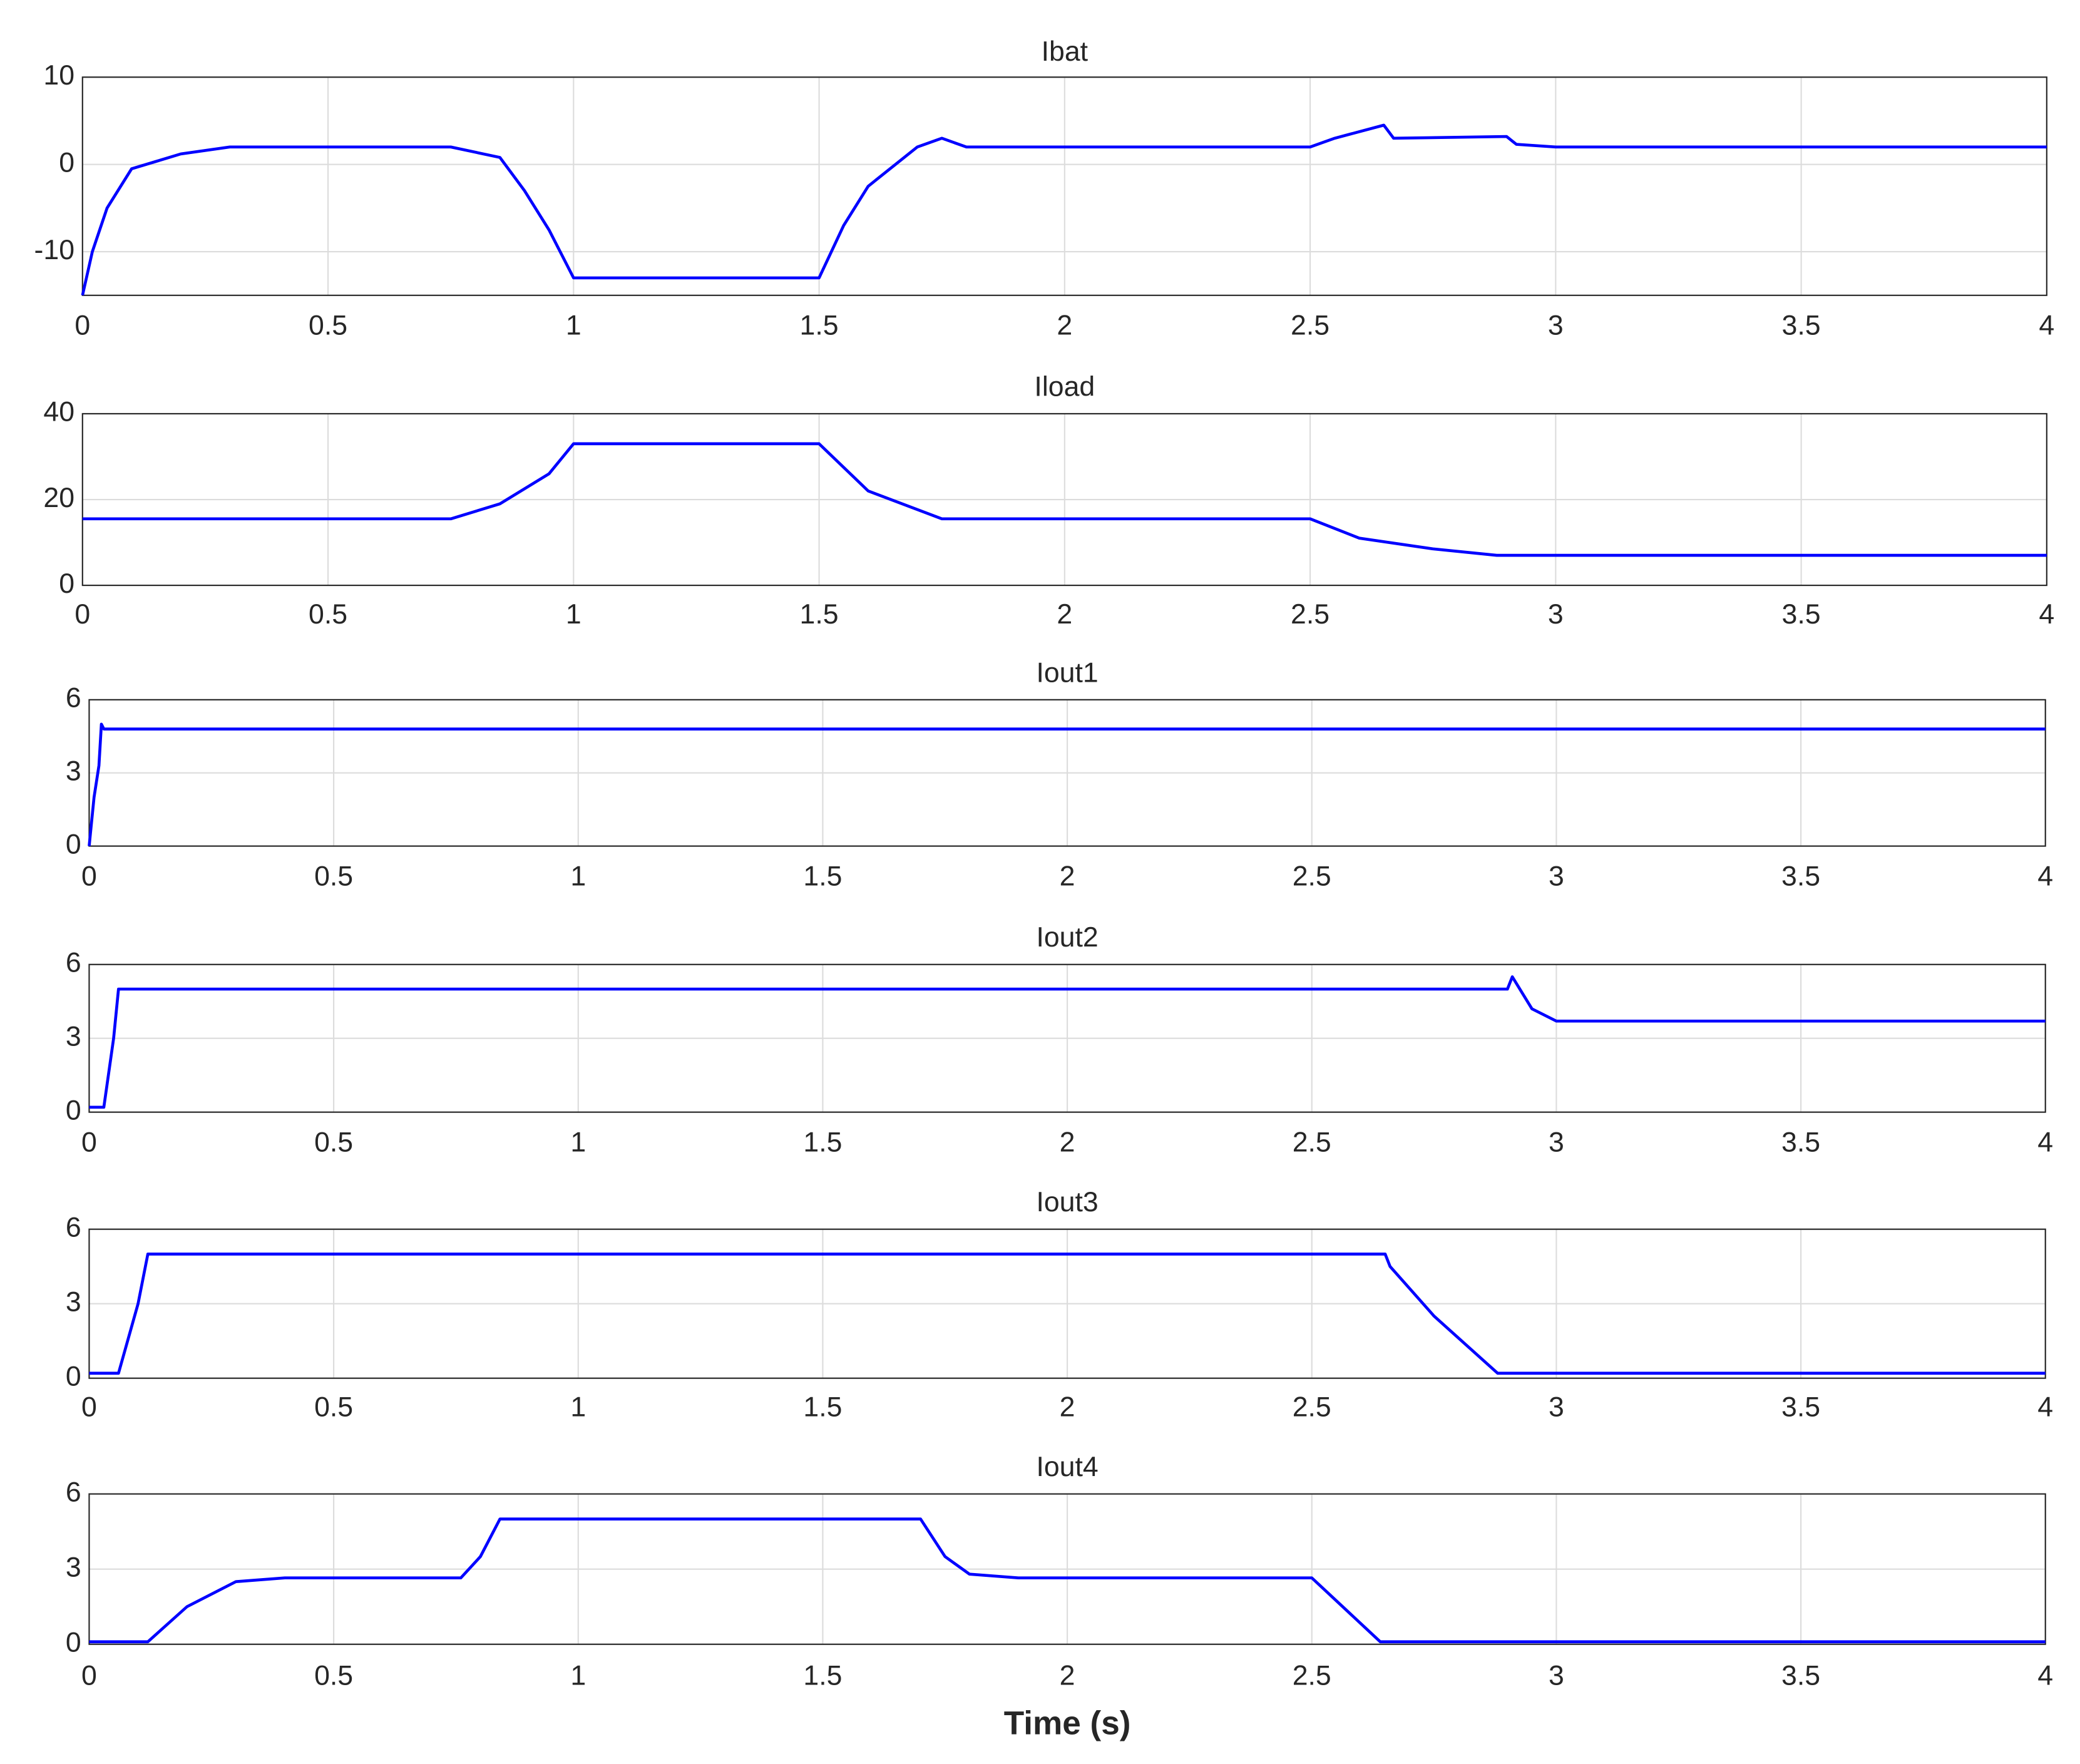 The width and height of the screenshot is (2080, 1764). Describe the element at coordinates (58, 498) in the screenshot. I see `y-tick-label: 20` at that location.